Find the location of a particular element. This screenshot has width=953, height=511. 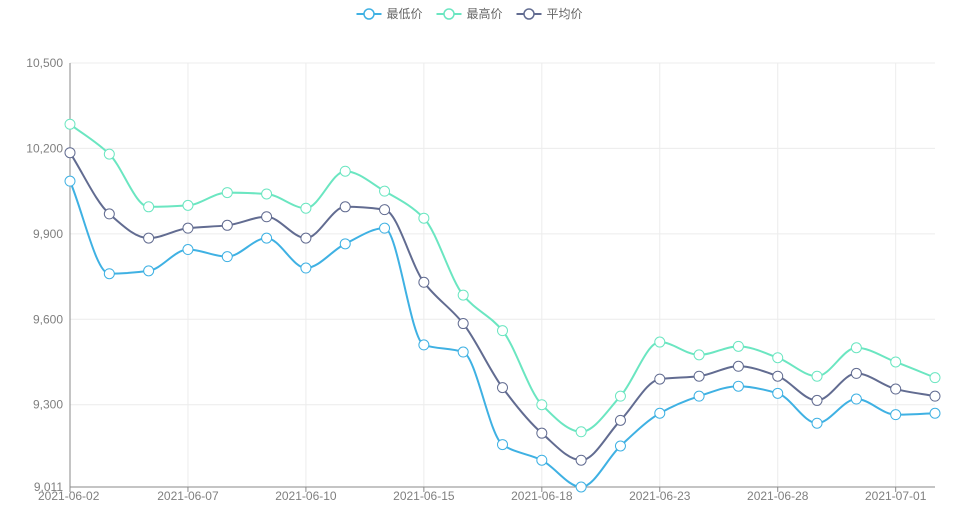

legend-label: 最高价 is located at coordinates (485, 13).